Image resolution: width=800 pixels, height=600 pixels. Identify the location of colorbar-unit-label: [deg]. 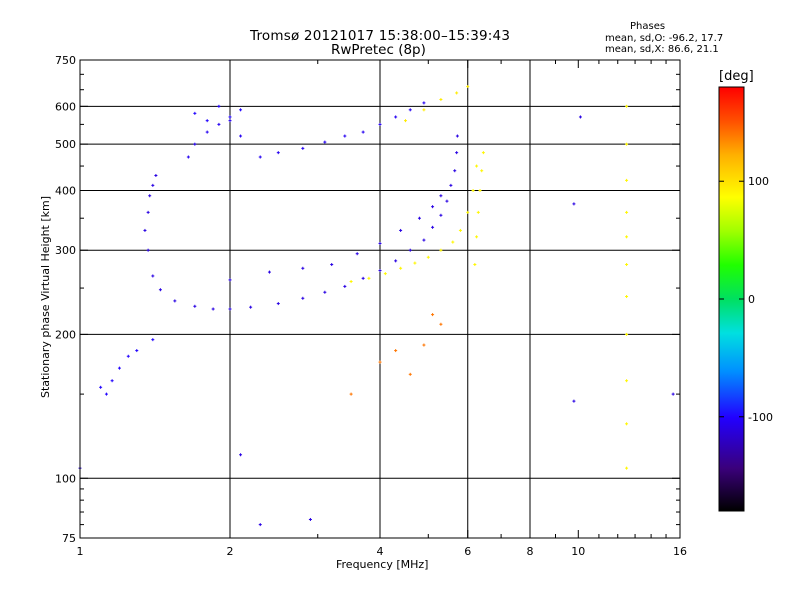
(736, 76).